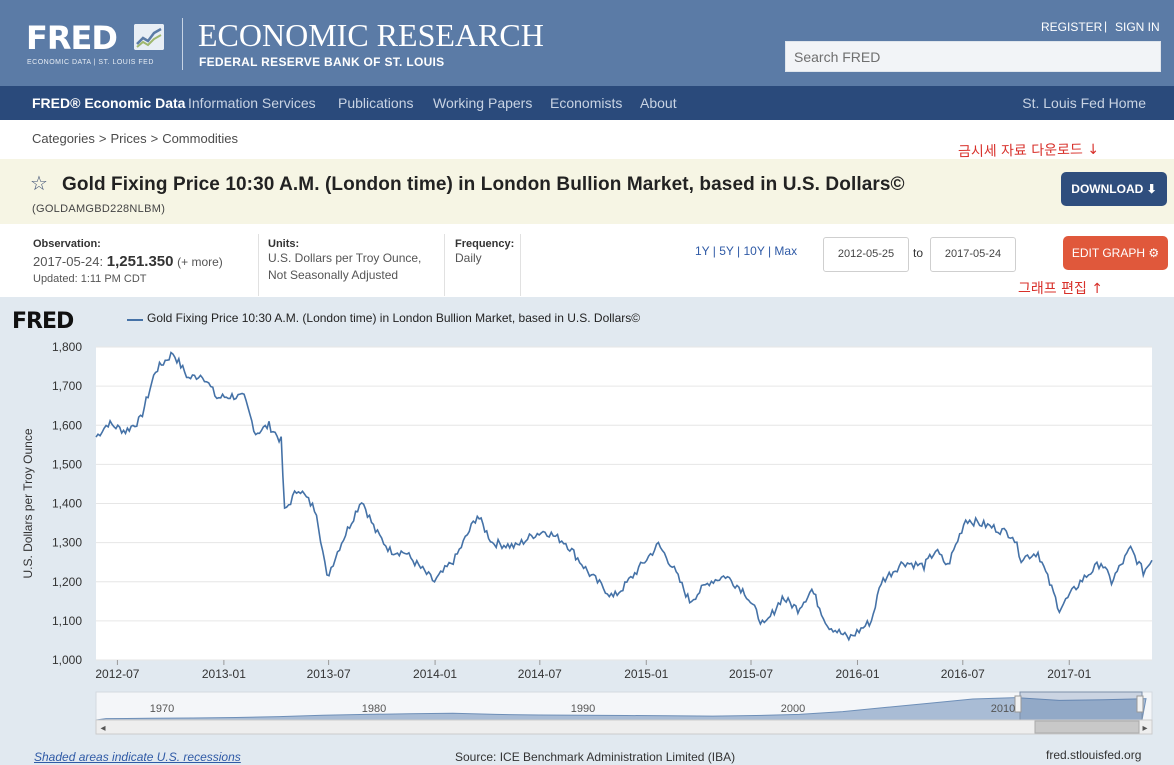 The width and height of the screenshot is (1174, 765). I want to click on x-tick-label: 2014-01, so click(435, 674).